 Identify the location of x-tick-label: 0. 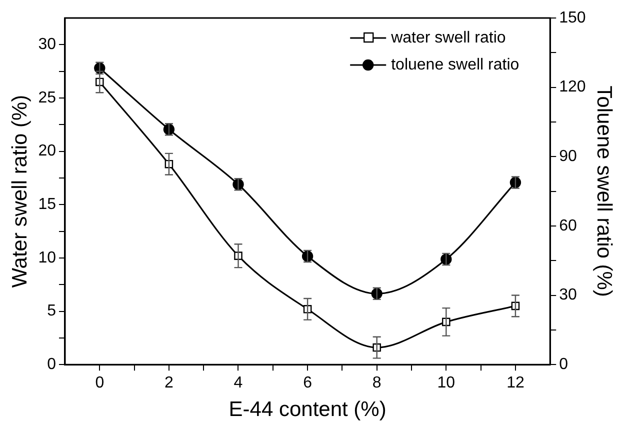
(99, 383).